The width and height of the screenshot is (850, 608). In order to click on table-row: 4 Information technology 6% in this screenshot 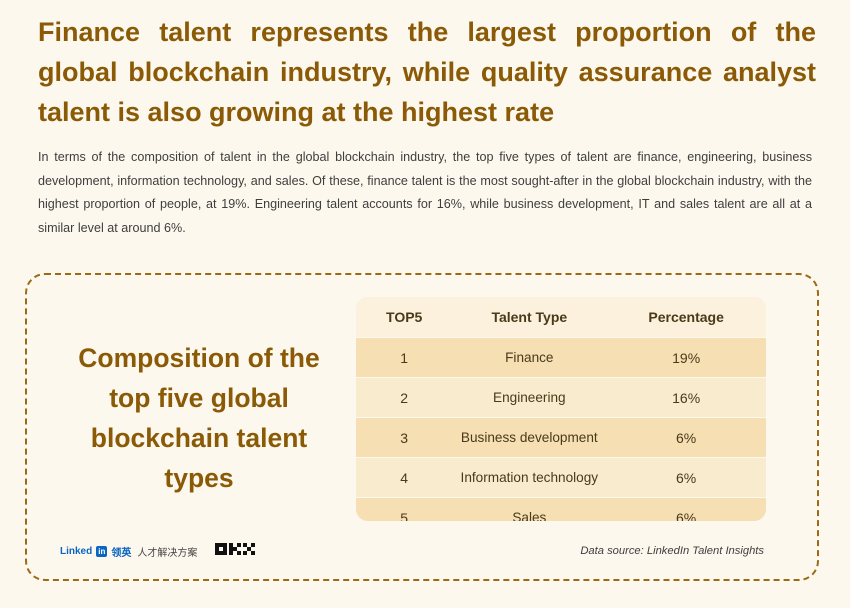, I will do `click(561, 477)`.